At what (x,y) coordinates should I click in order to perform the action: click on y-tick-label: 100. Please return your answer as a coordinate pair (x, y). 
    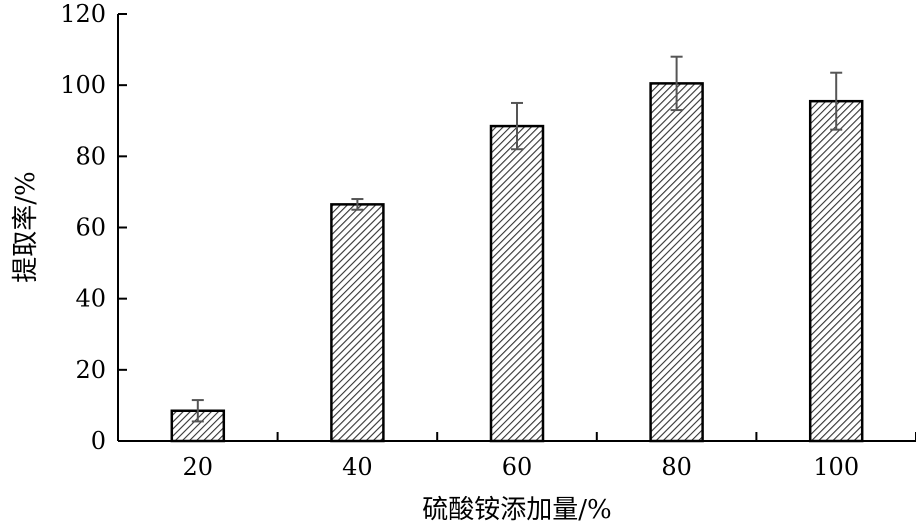
    Looking at the image, I should click on (83, 85).